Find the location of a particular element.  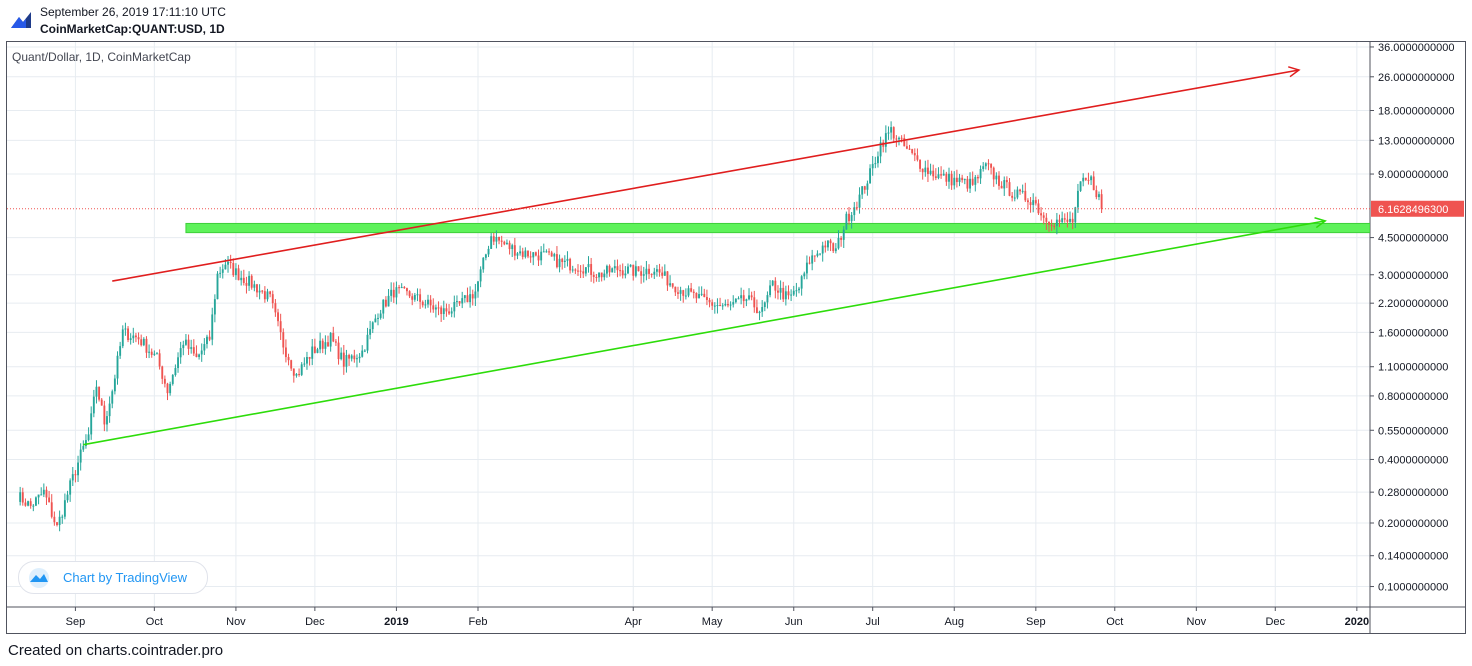

y-tick-label: 0.2800000000 is located at coordinates (1413, 493).